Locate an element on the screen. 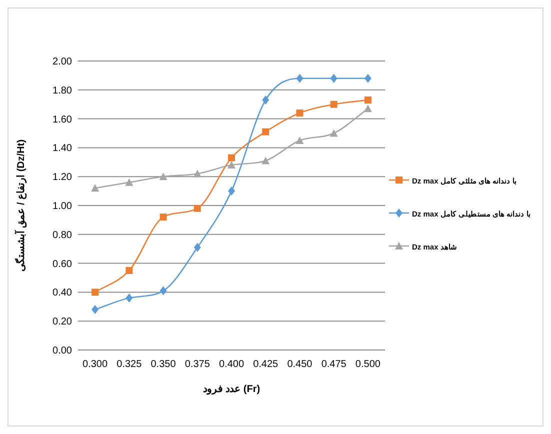 The height and width of the screenshot is (434, 551). y-tick-label: 0.20 is located at coordinates (62, 322).